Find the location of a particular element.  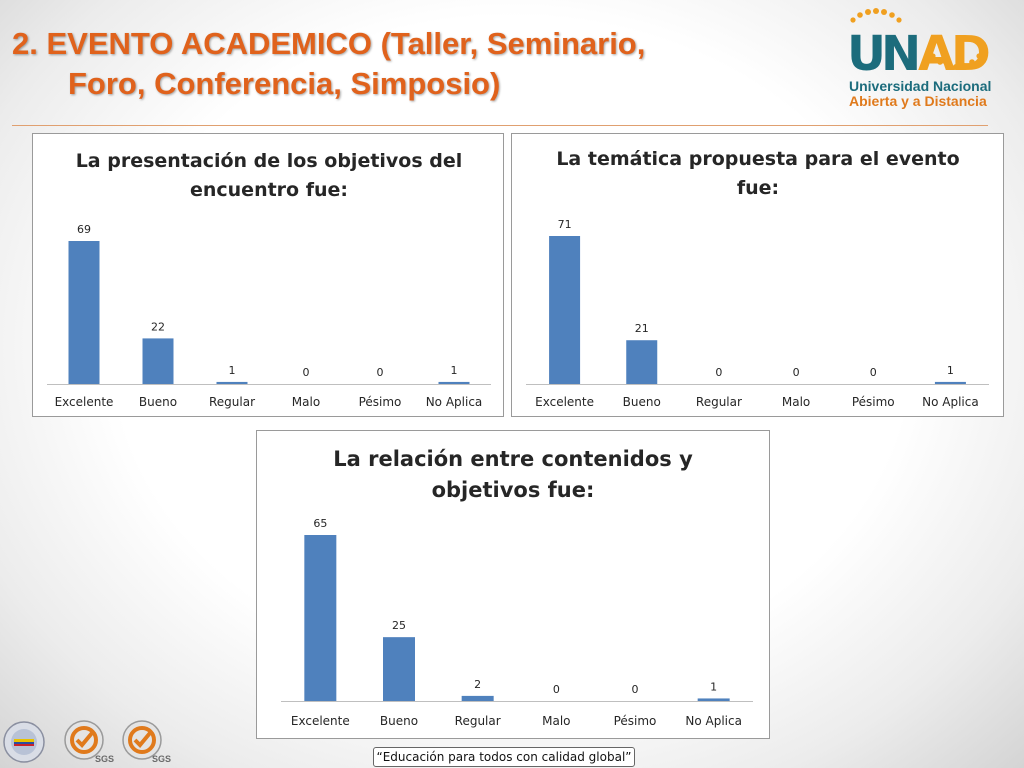

slide-title-line1: 2. EVENTO ACADEMICO (Taller, Seminario, is located at coordinates (329, 43).